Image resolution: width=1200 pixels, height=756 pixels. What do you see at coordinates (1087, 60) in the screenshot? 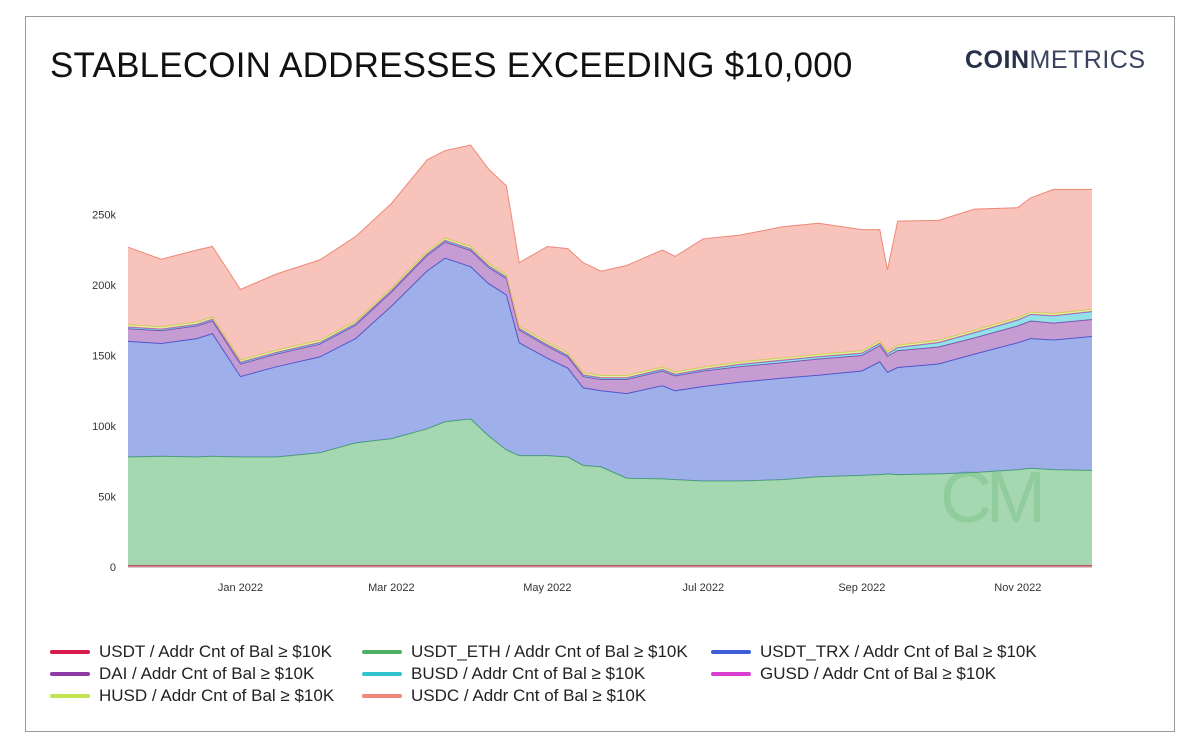
I see `logo-regular-text: METRICS` at bounding box center [1087, 60].